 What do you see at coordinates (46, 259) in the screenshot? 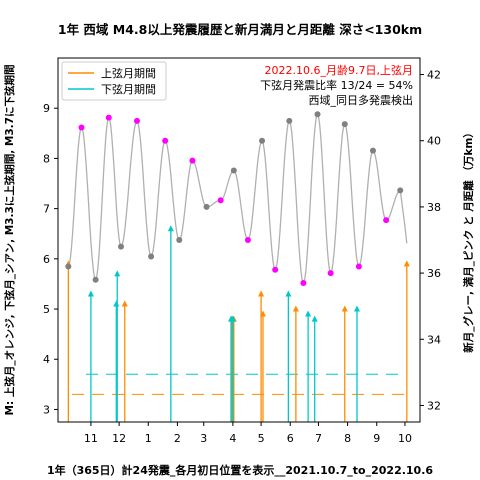
I see `y-left-tick-label: 6` at bounding box center [46, 259].